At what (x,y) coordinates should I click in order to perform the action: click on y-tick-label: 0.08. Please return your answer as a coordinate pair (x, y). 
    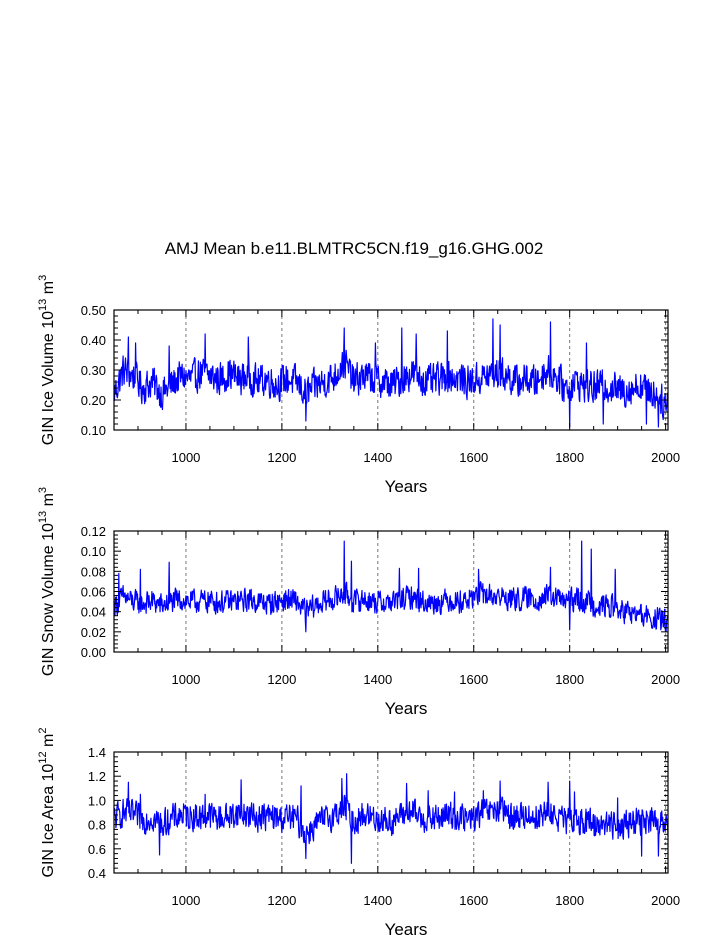
    Looking at the image, I should click on (93, 571).